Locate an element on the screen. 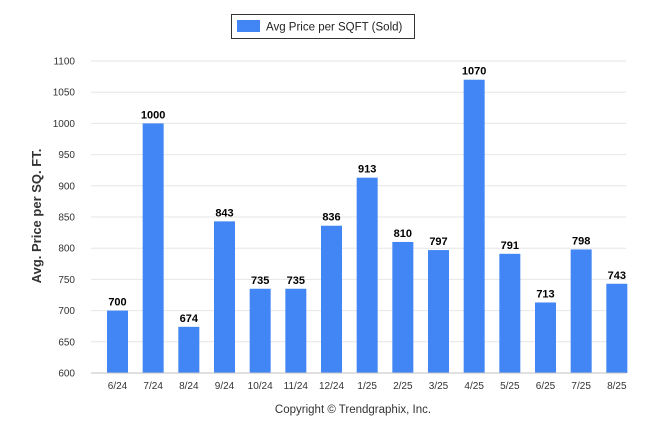 The height and width of the screenshot is (434, 646). y-tick-label: 1100 is located at coordinates (64, 62).